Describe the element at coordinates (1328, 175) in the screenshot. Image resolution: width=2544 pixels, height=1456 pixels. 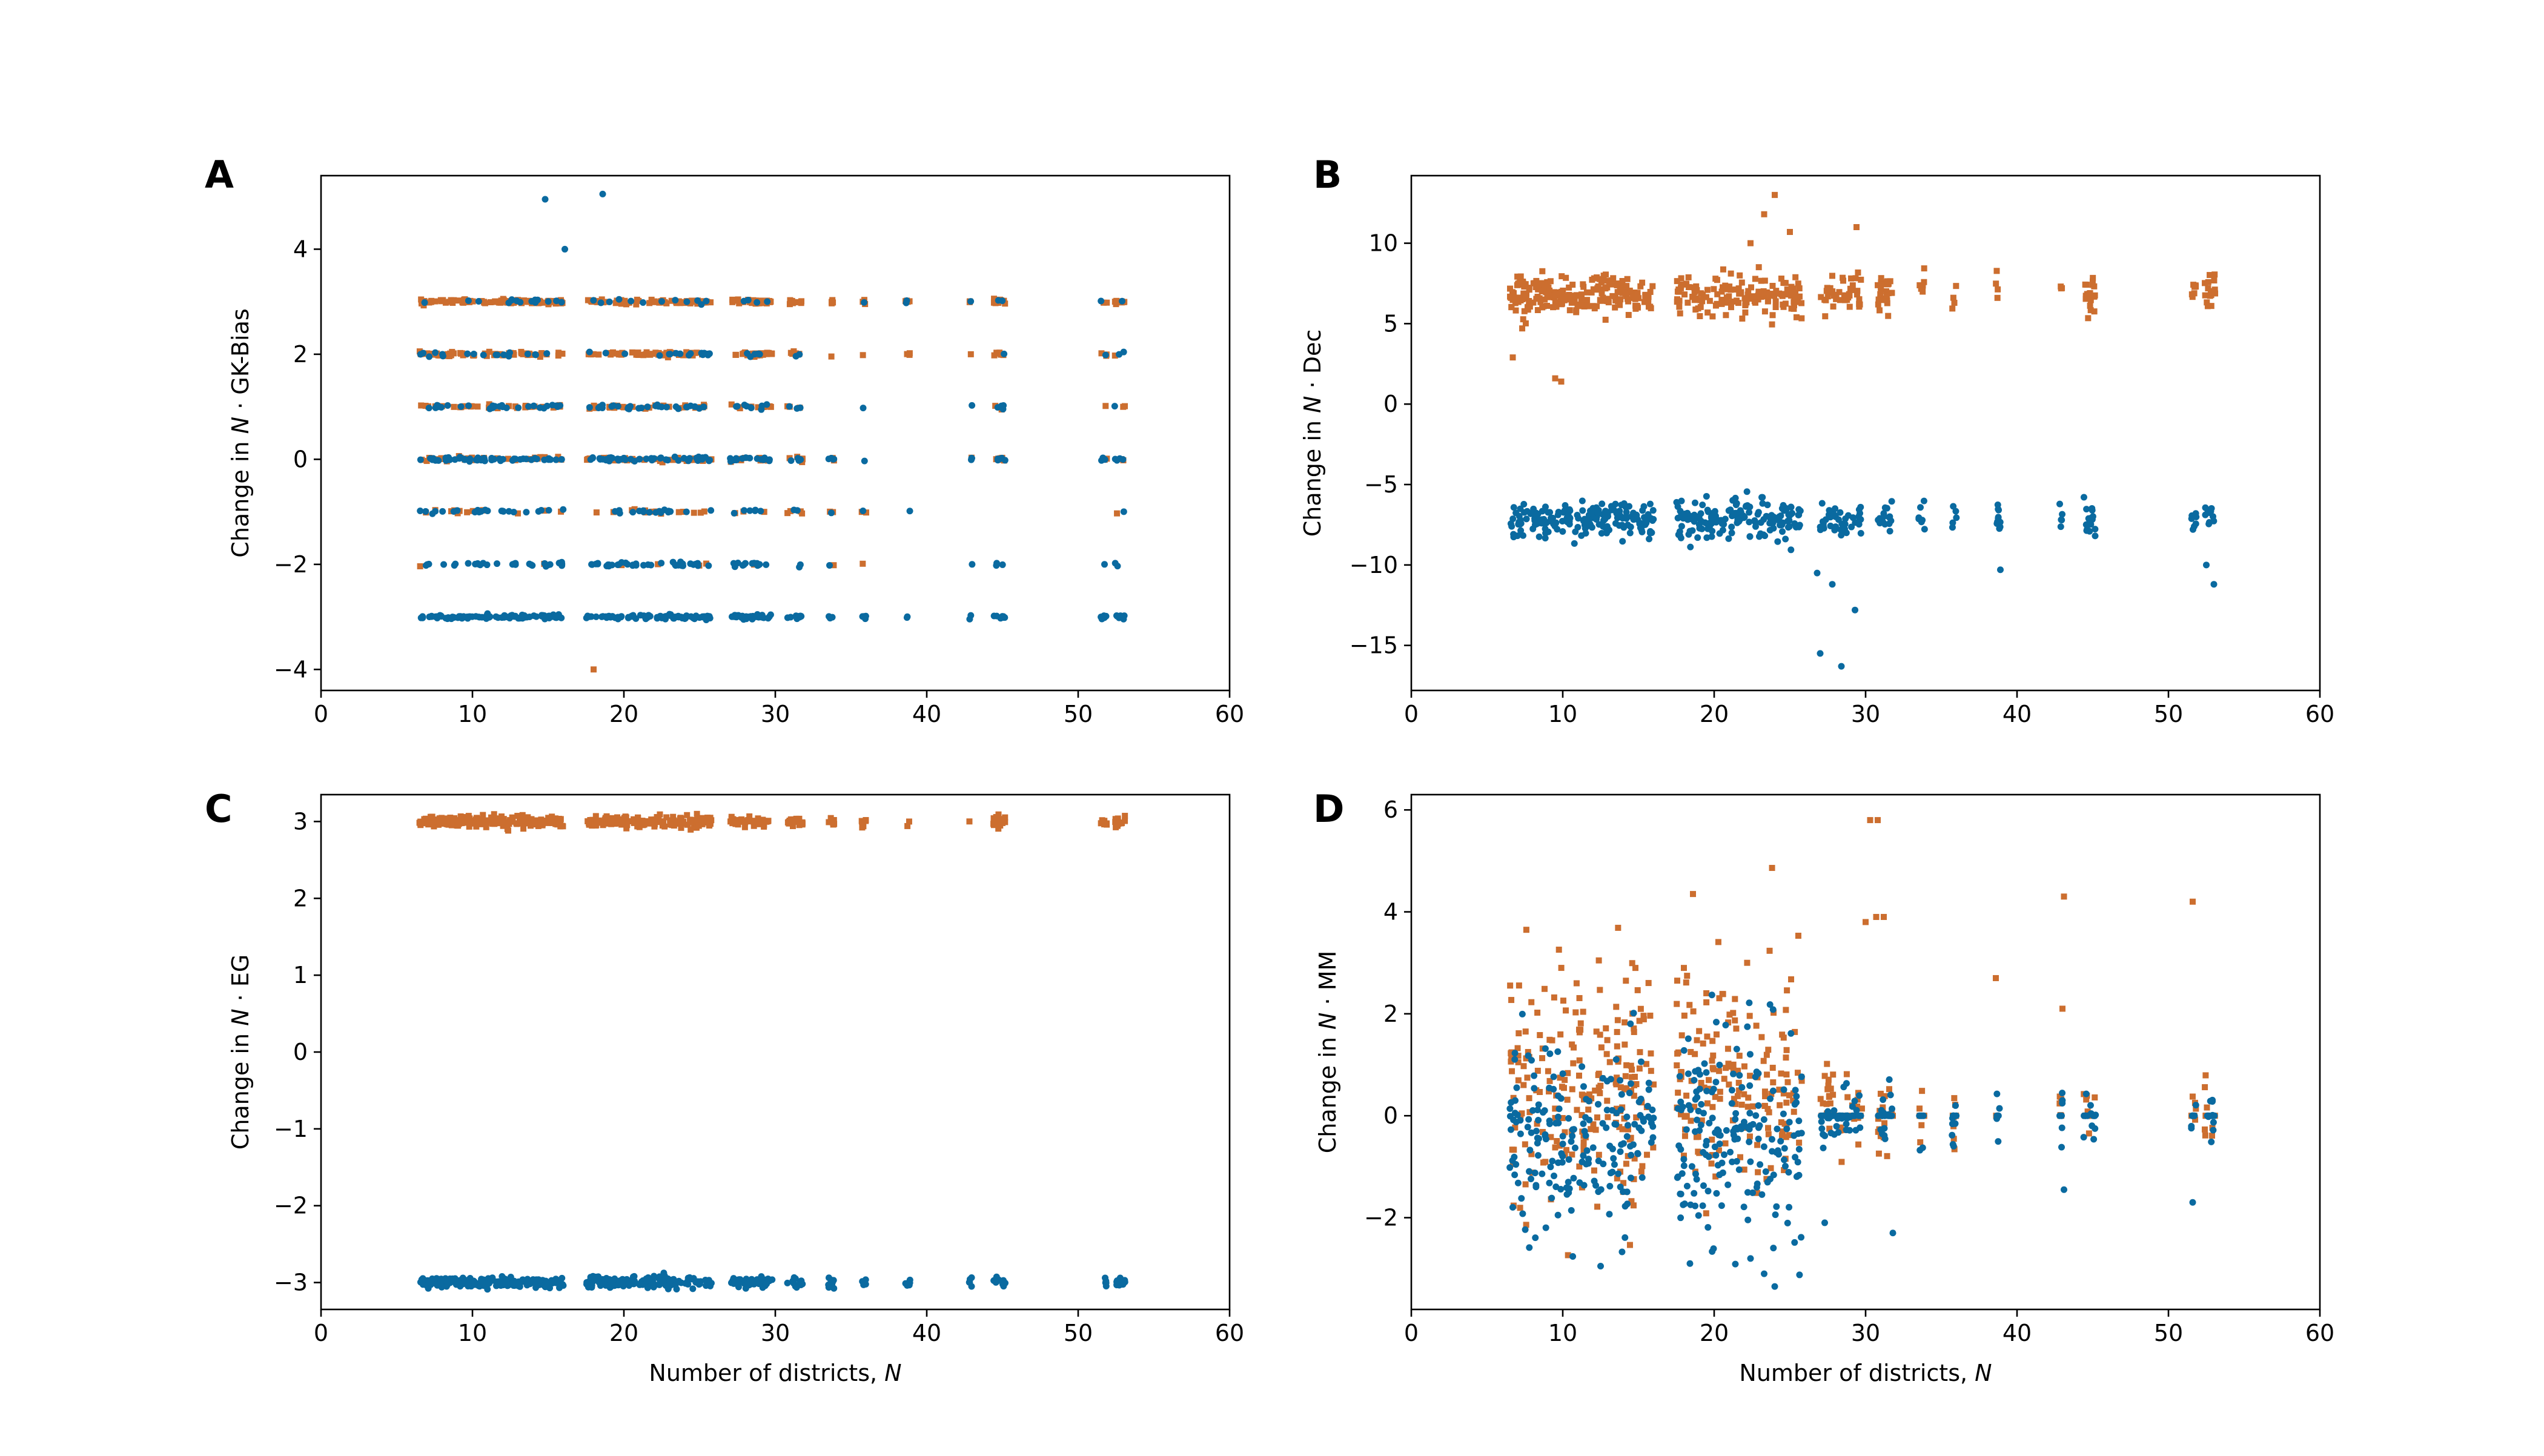
I see `panel-b-letter: B` at that location.